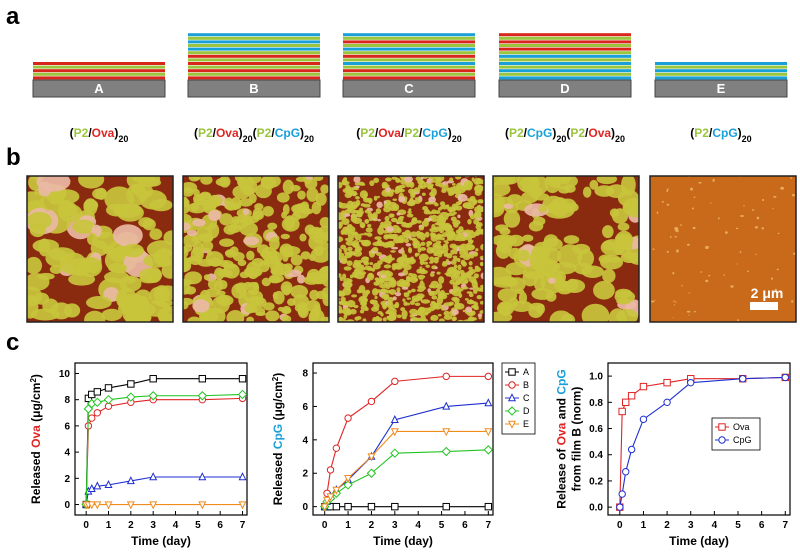 The height and width of the screenshot is (554, 800). Describe the element at coordinates (254, 88) in the screenshot. I see `substrate` at that location.